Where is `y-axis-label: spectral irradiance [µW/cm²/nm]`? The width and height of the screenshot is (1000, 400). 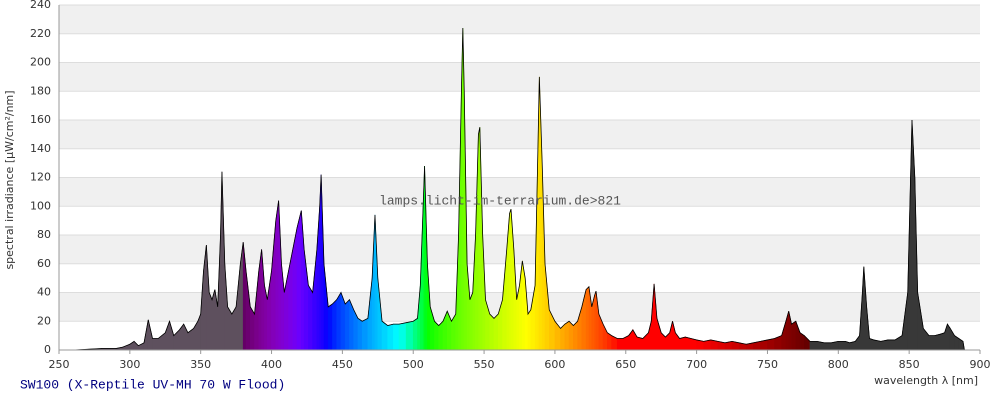
y-axis-label: spectral irradiance [µW/cm²/nm] is located at coordinates (9, 179).